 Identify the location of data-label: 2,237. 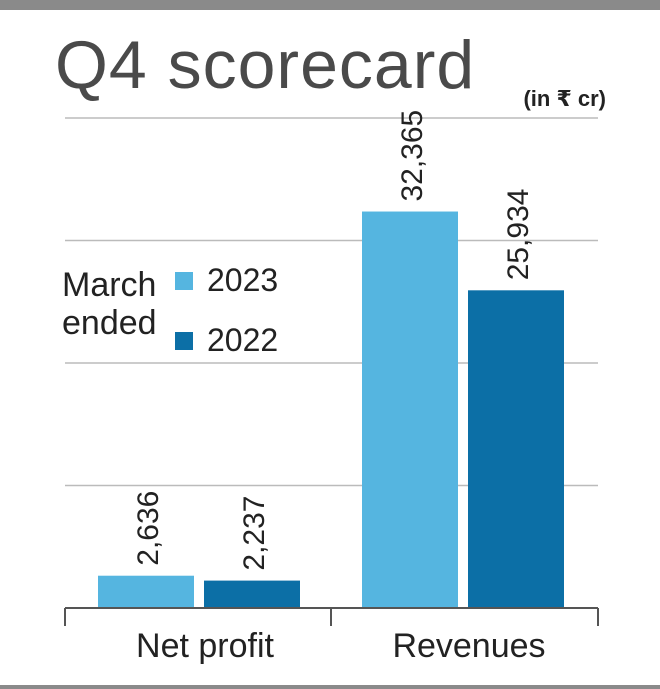
(254, 533).